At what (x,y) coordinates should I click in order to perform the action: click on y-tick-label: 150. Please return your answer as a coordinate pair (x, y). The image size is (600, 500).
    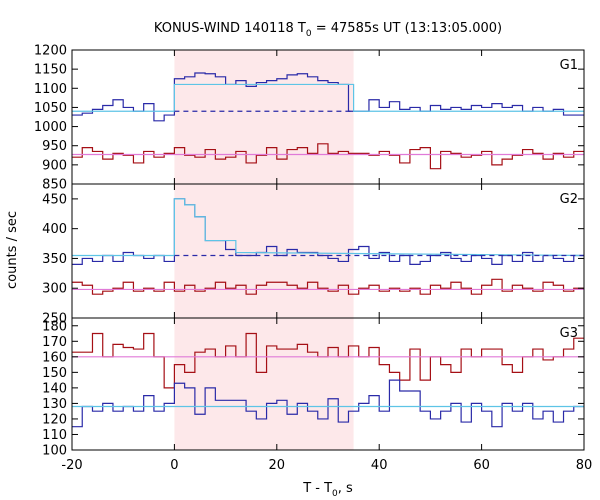
    Looking at the image, I should click on (54, 373).